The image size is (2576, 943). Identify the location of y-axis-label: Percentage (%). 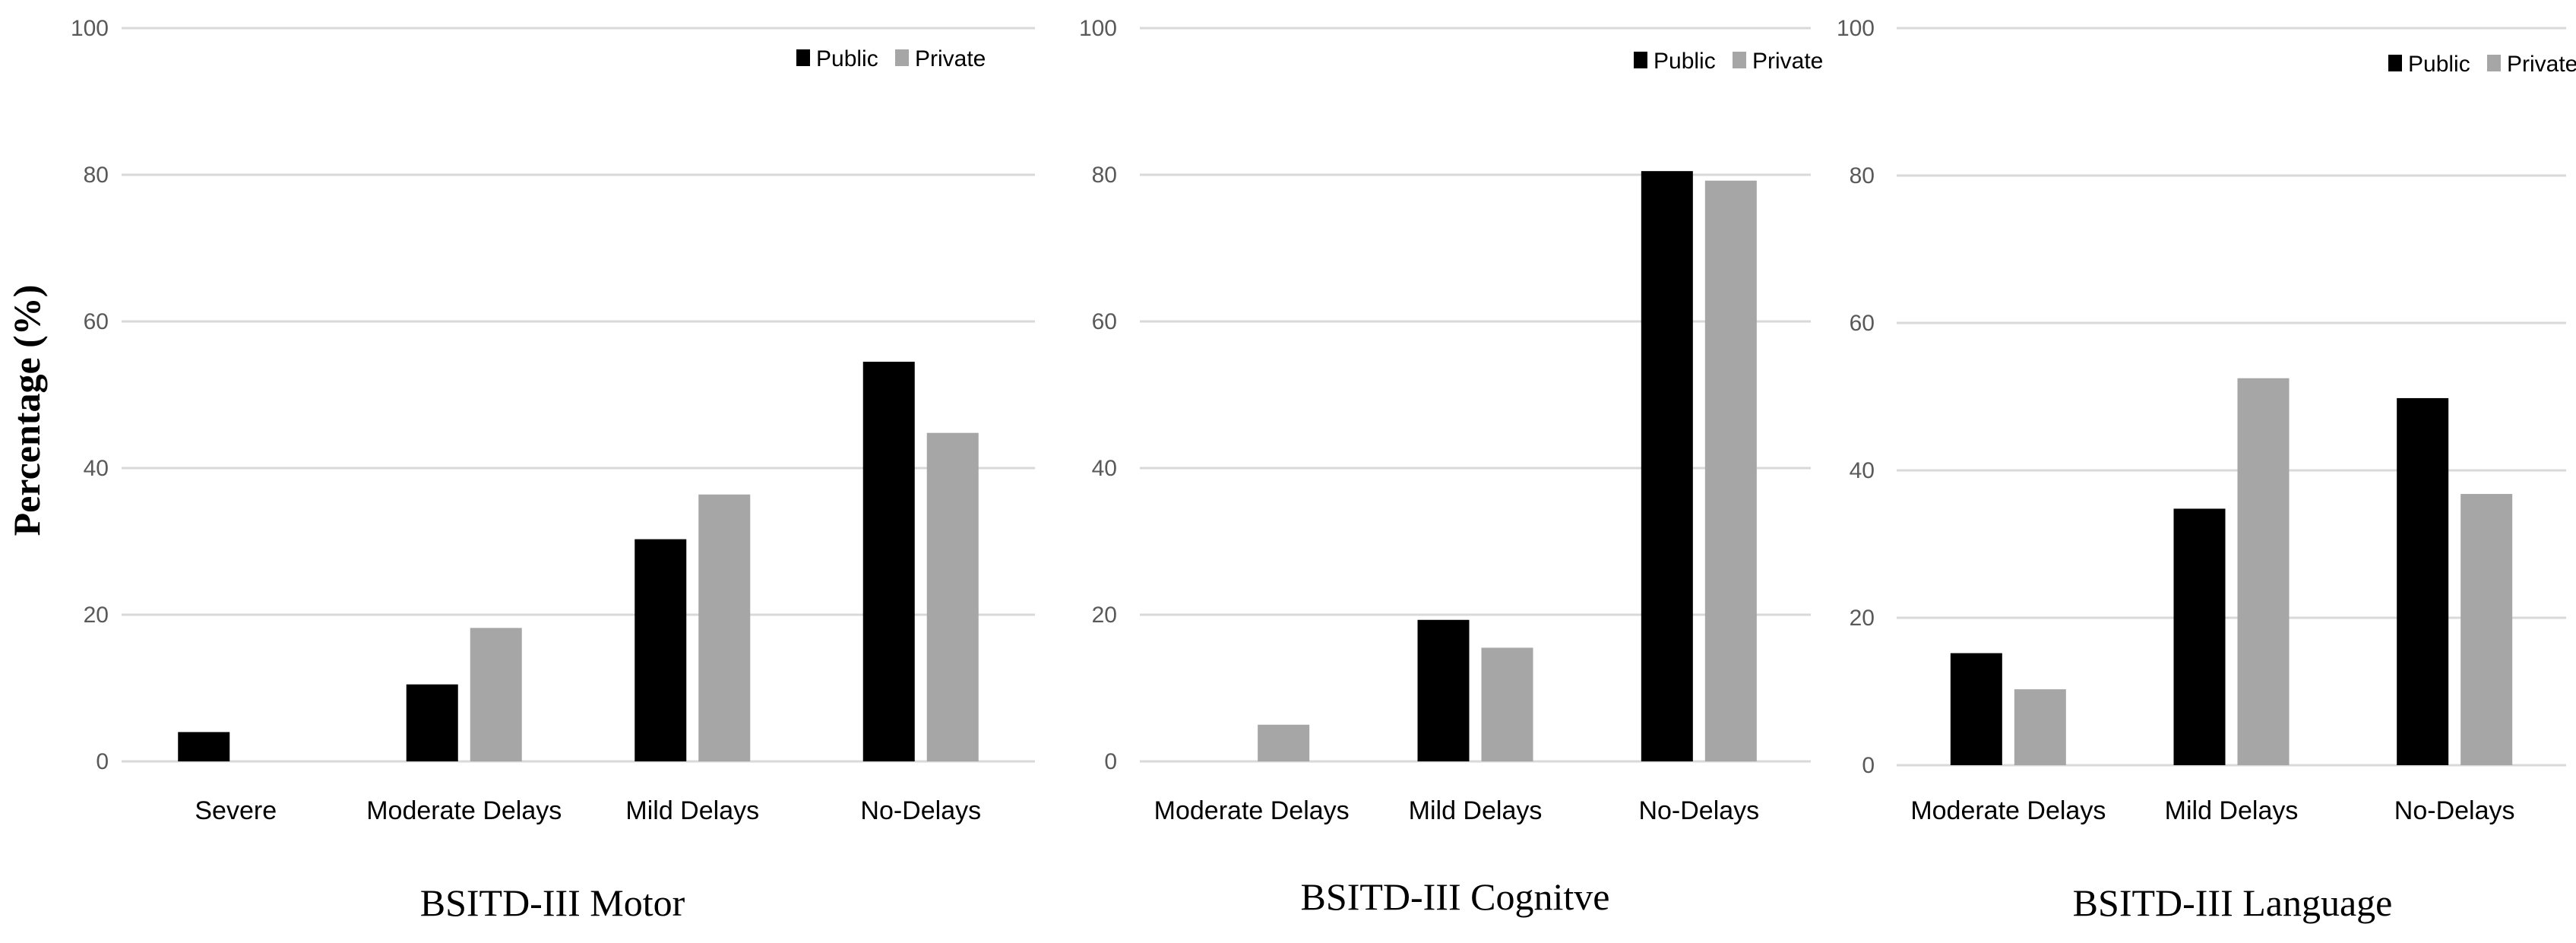
(26, 410).